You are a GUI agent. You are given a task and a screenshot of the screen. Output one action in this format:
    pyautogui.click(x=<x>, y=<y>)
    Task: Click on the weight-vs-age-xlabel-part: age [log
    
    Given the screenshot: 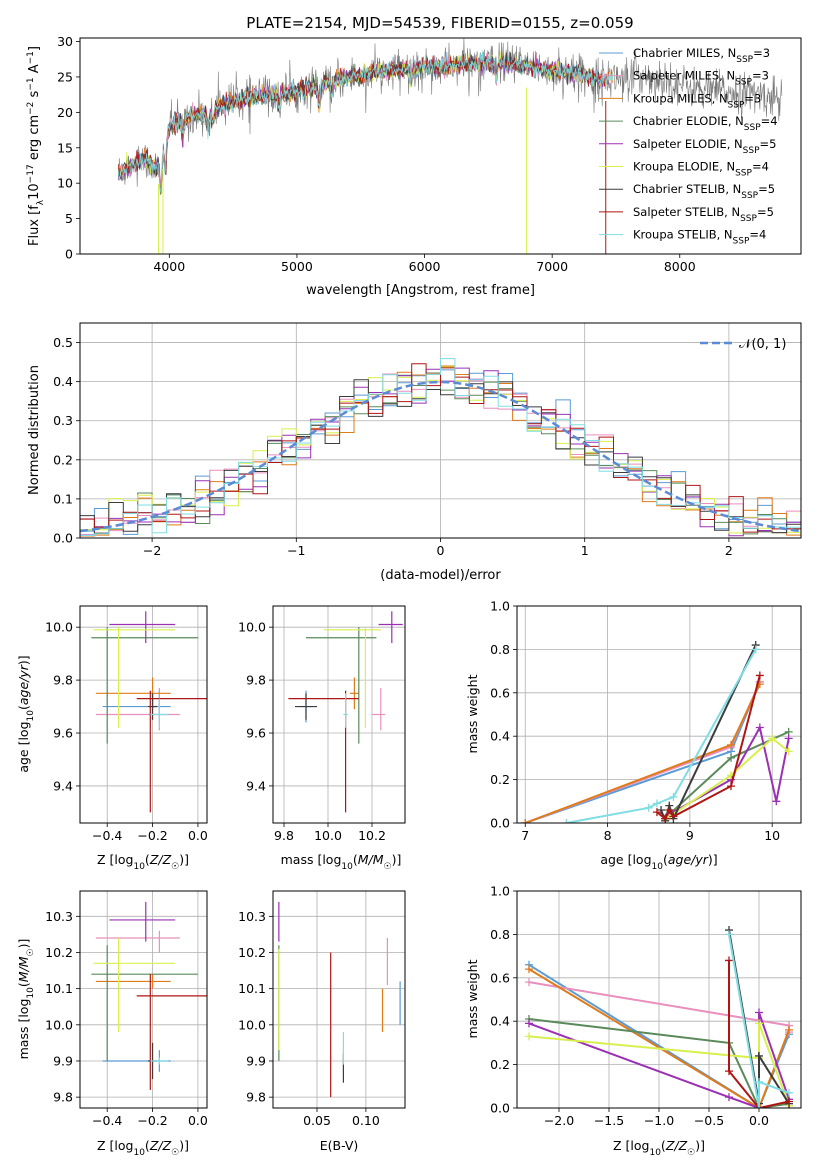 What is the action you would take?
    pyautogui.click(x=625, y=859)
    